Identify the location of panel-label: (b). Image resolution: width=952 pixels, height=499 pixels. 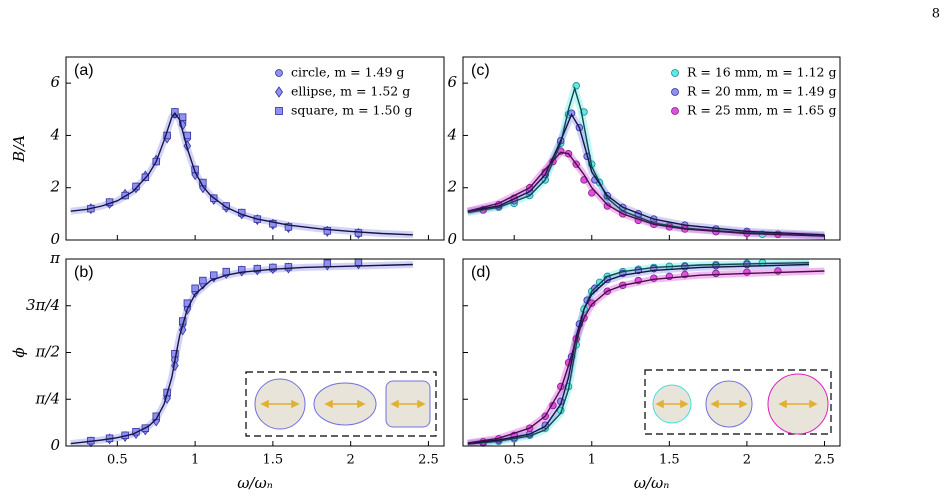
(84, 272).